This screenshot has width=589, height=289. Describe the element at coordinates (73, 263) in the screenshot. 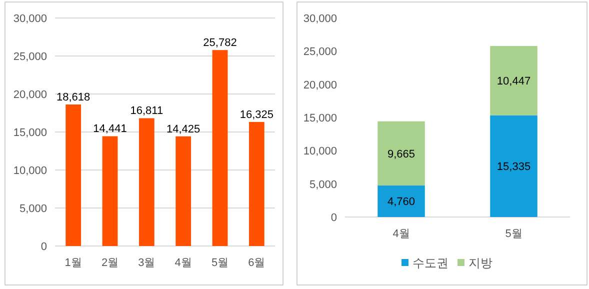

I see `x-tick-label: 1월` at that location.